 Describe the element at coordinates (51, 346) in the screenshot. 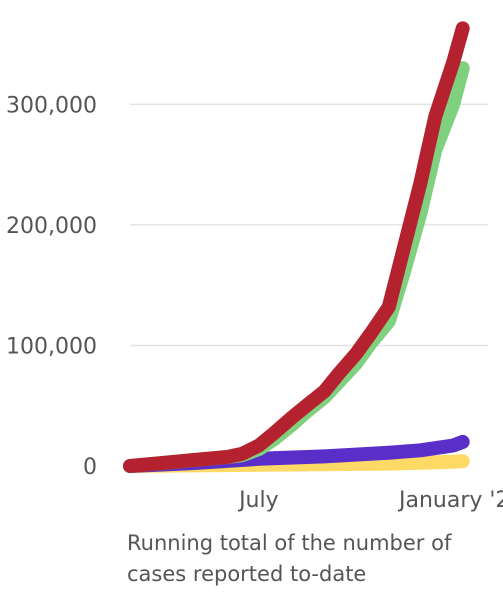

I see `y-tick-label: 100,000` at that location.